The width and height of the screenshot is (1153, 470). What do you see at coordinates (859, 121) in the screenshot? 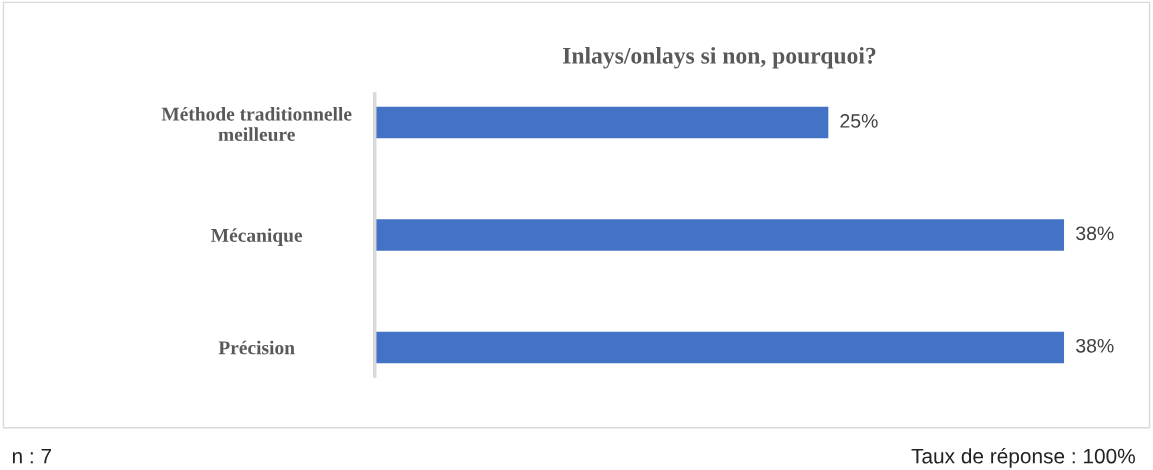
I see `data-label: 25%` at bounding box center [859, 121].